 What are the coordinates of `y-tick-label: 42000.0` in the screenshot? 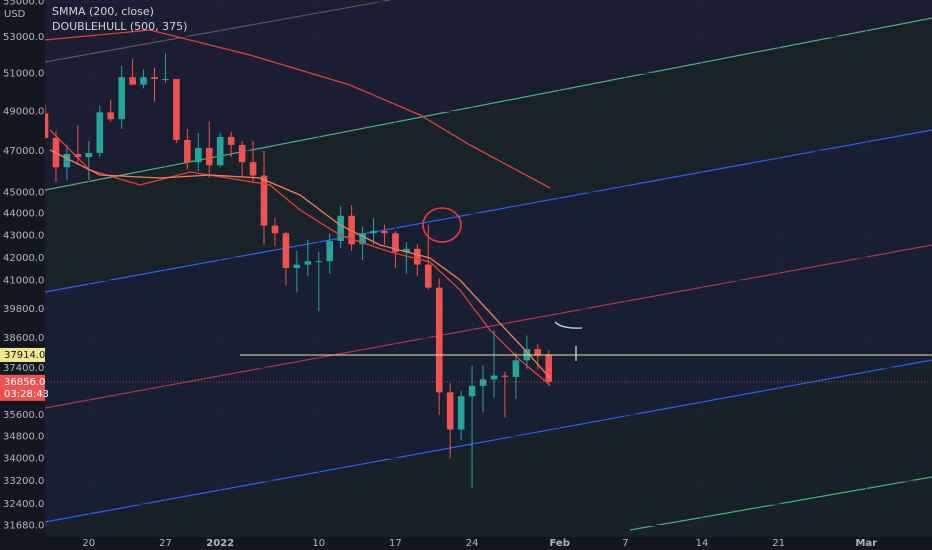 It's located at (23, 258).